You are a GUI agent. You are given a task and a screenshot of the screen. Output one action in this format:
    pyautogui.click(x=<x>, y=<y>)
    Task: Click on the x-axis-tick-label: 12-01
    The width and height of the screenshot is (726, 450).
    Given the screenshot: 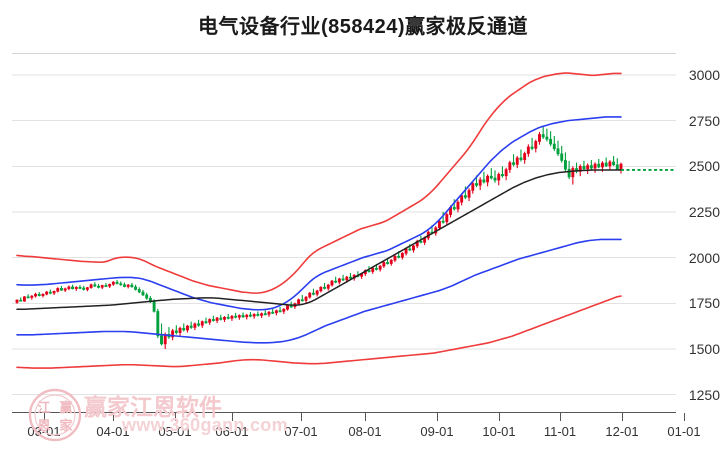 What is the action you would take?
    pyautogui.click(x=622, y=431)
    